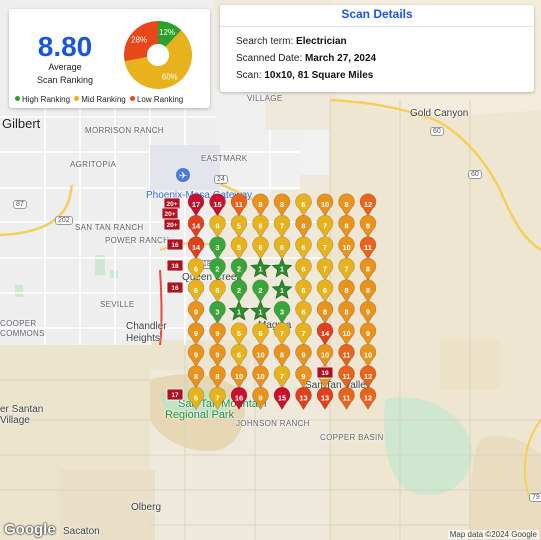  Describe the element at coordinates (493, 534) in the screenshot. I see `map-attribution: Map data ©2024 Google` at that location.